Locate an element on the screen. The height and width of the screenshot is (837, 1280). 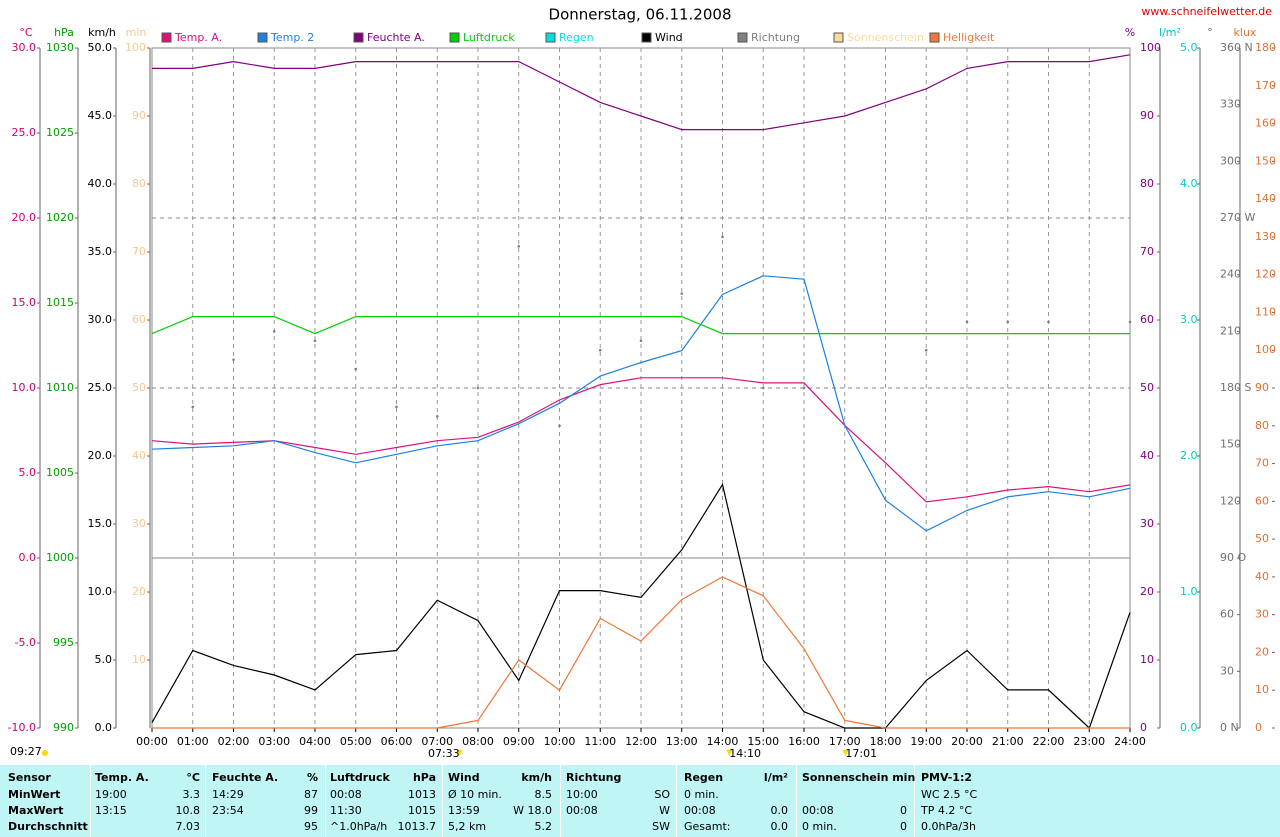
table-cell: 5,2 km is located at coordinates (467, 826).